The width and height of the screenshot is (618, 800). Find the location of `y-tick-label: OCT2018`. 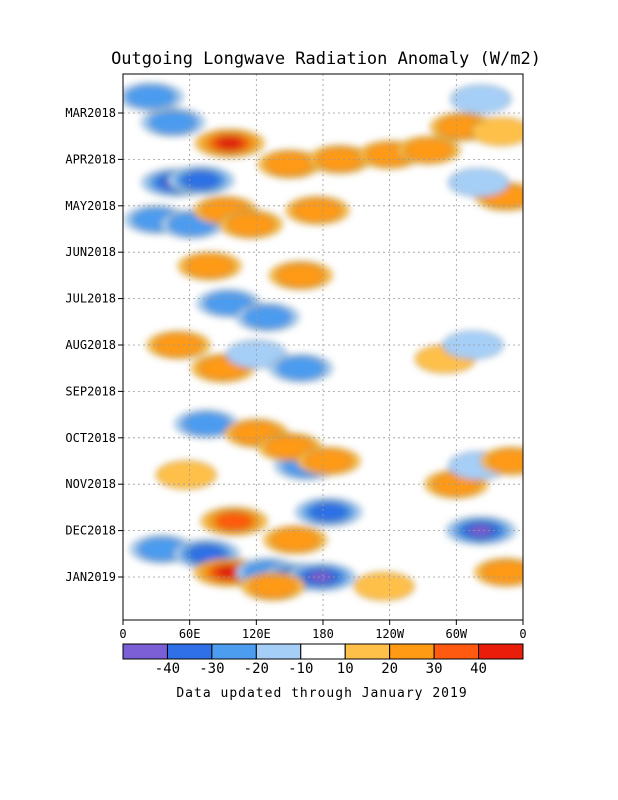

y-tick-label: OCT2018 is located at coordinates (90, 438).